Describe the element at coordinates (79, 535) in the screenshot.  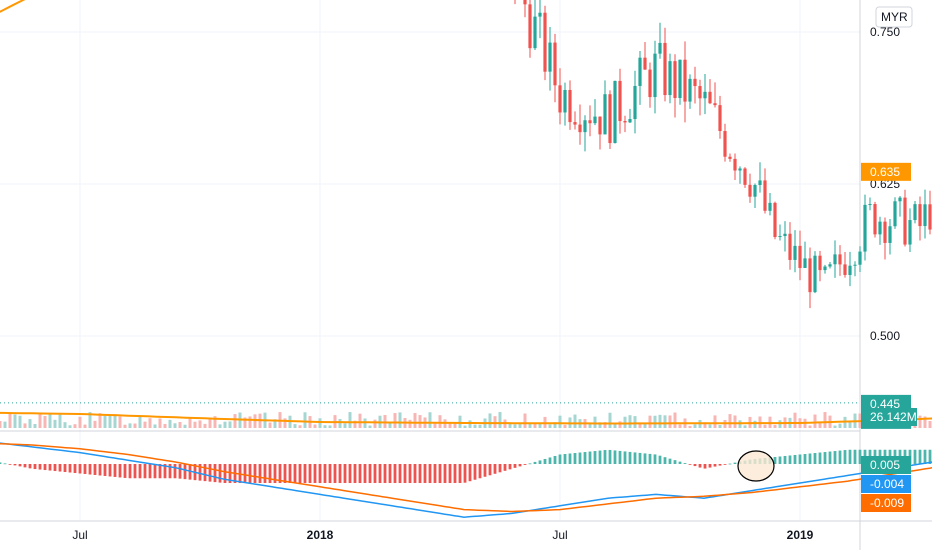
I see `time-tick-label: Jul` at that location.